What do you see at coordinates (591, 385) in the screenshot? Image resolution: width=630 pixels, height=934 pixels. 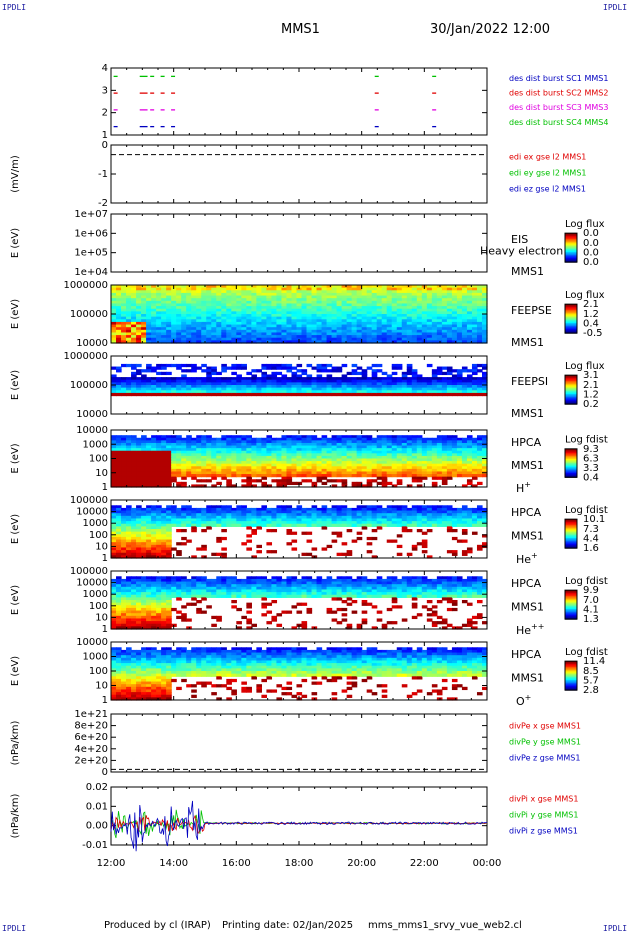 I see `feepsi-colorbar-tick: 2.1` at bounding box center [591, 385].